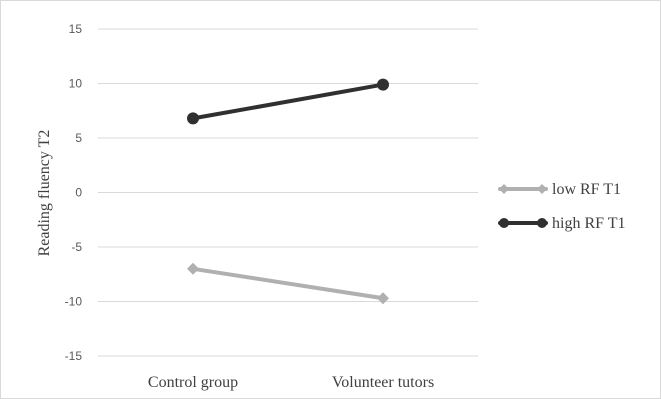 This screenshot has height=399, width=661. Describe the element at coordinates (76, 84) in the screenshot. I see `y-tick-label: 10` at that location.